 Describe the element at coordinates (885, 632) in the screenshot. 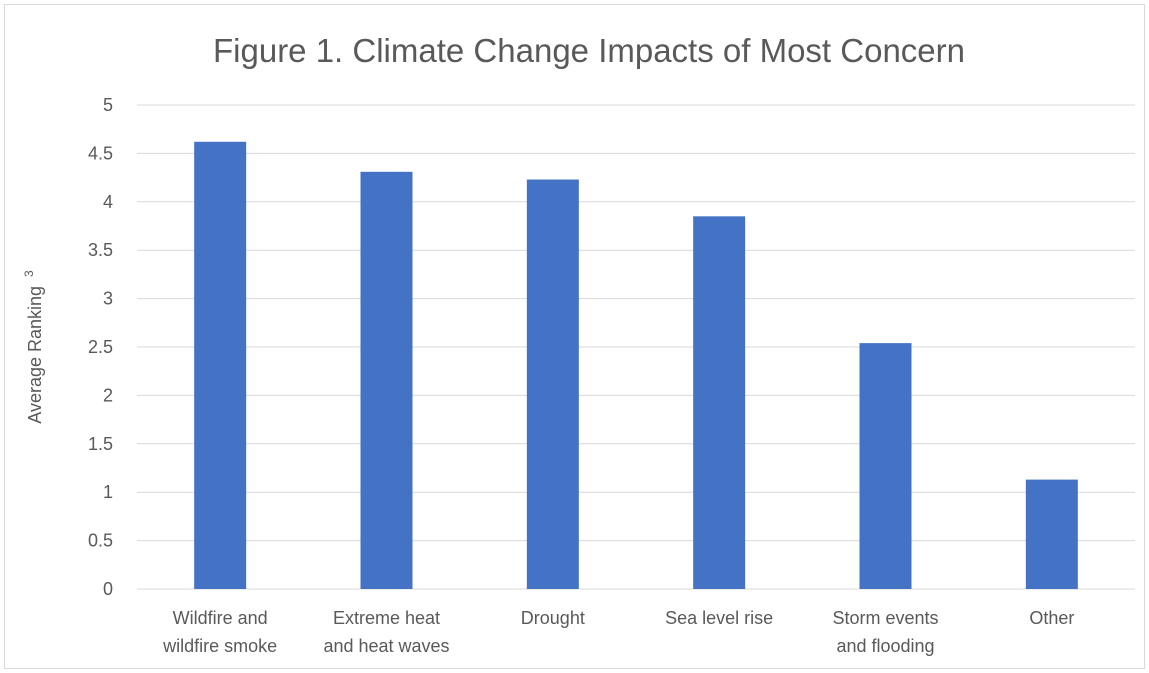

I see `x-category-label: Storm events and flooding` at that location.